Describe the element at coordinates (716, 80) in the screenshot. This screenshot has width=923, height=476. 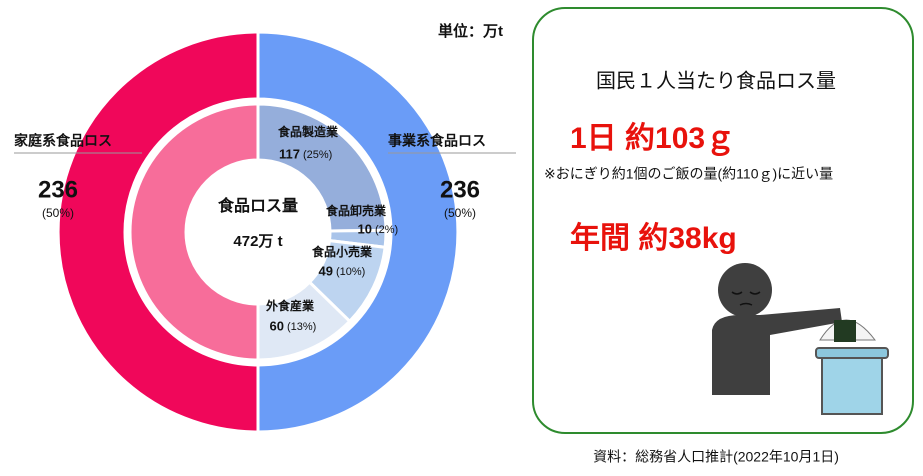
I see `panel-title: 国民１人当たり食品ロス量` at that location.